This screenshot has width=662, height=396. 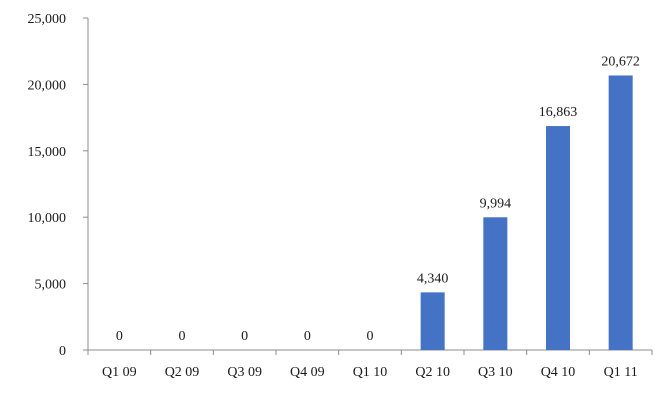 What do you see at coordinates (47, 152) in the screenshot?
I see `y-tick-label: 15,000` at bounding box center [47, 152].